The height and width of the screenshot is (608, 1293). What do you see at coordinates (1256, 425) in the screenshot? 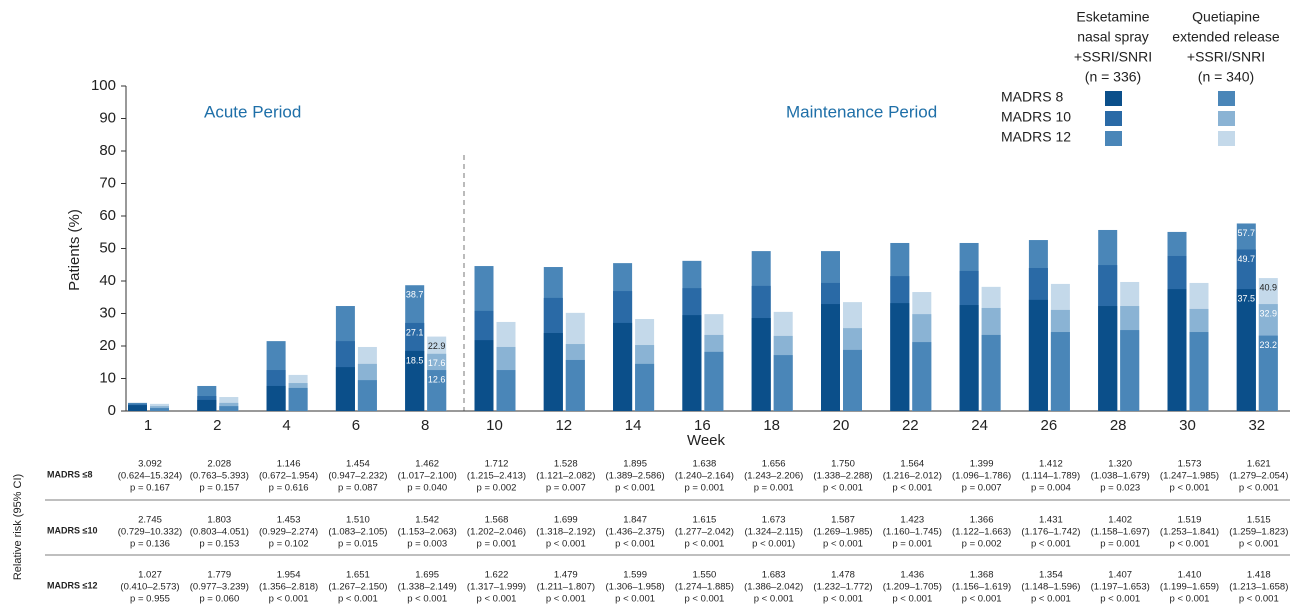
I see `x-tick-label: 32` at bounding box center [1256, 425].